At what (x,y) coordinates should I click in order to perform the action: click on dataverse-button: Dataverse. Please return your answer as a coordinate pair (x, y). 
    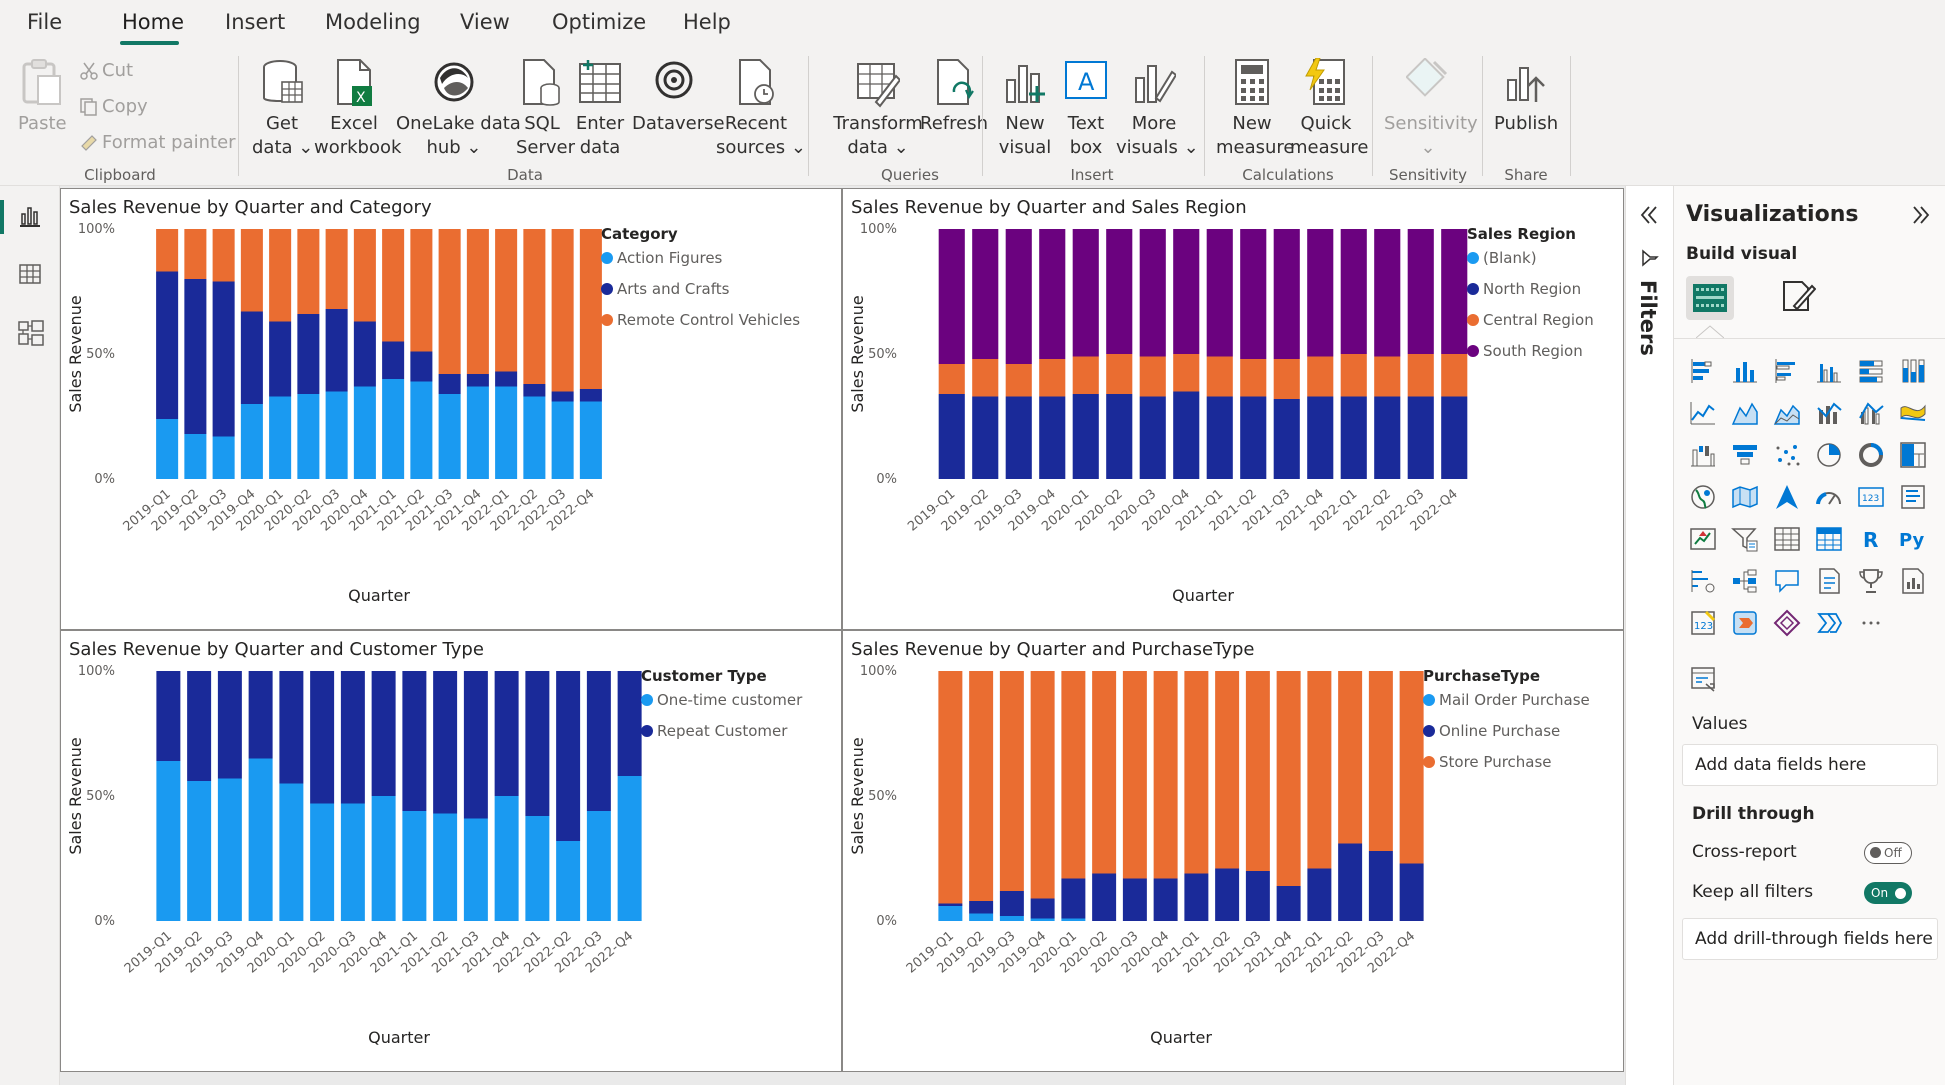
    Looking at the image, I should click on (678, 97).